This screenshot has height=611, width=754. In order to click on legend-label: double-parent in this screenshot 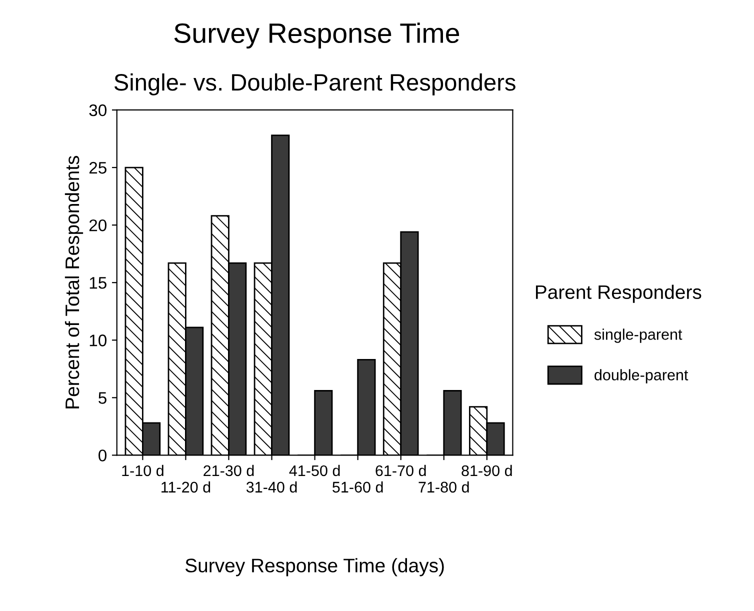, I will do `click(641, 376)`.